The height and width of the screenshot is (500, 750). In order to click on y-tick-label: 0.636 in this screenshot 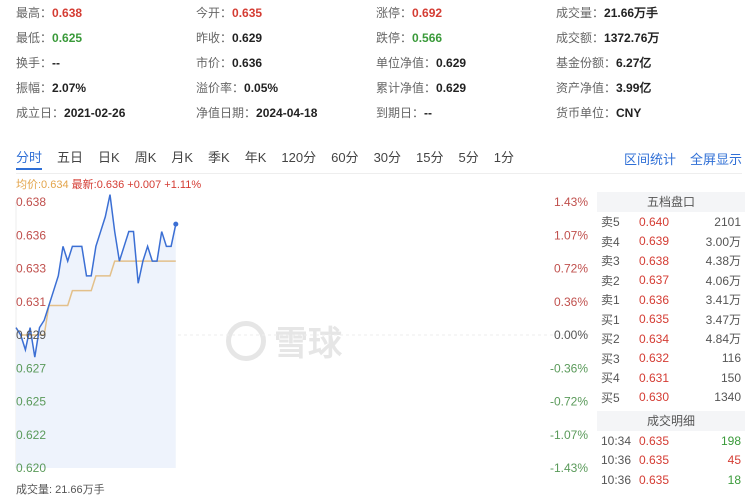, I will do `click(31, 235)`.